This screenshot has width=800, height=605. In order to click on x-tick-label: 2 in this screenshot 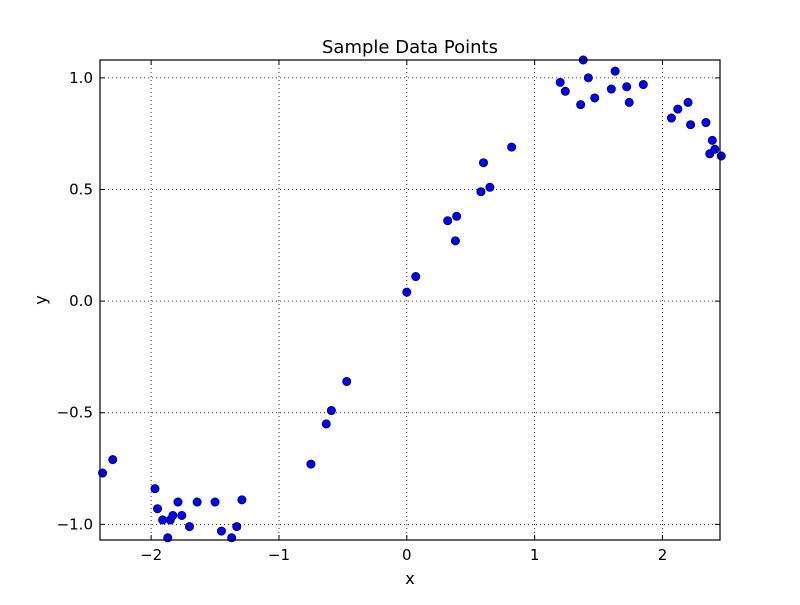, I will do `click(663, 555)`.